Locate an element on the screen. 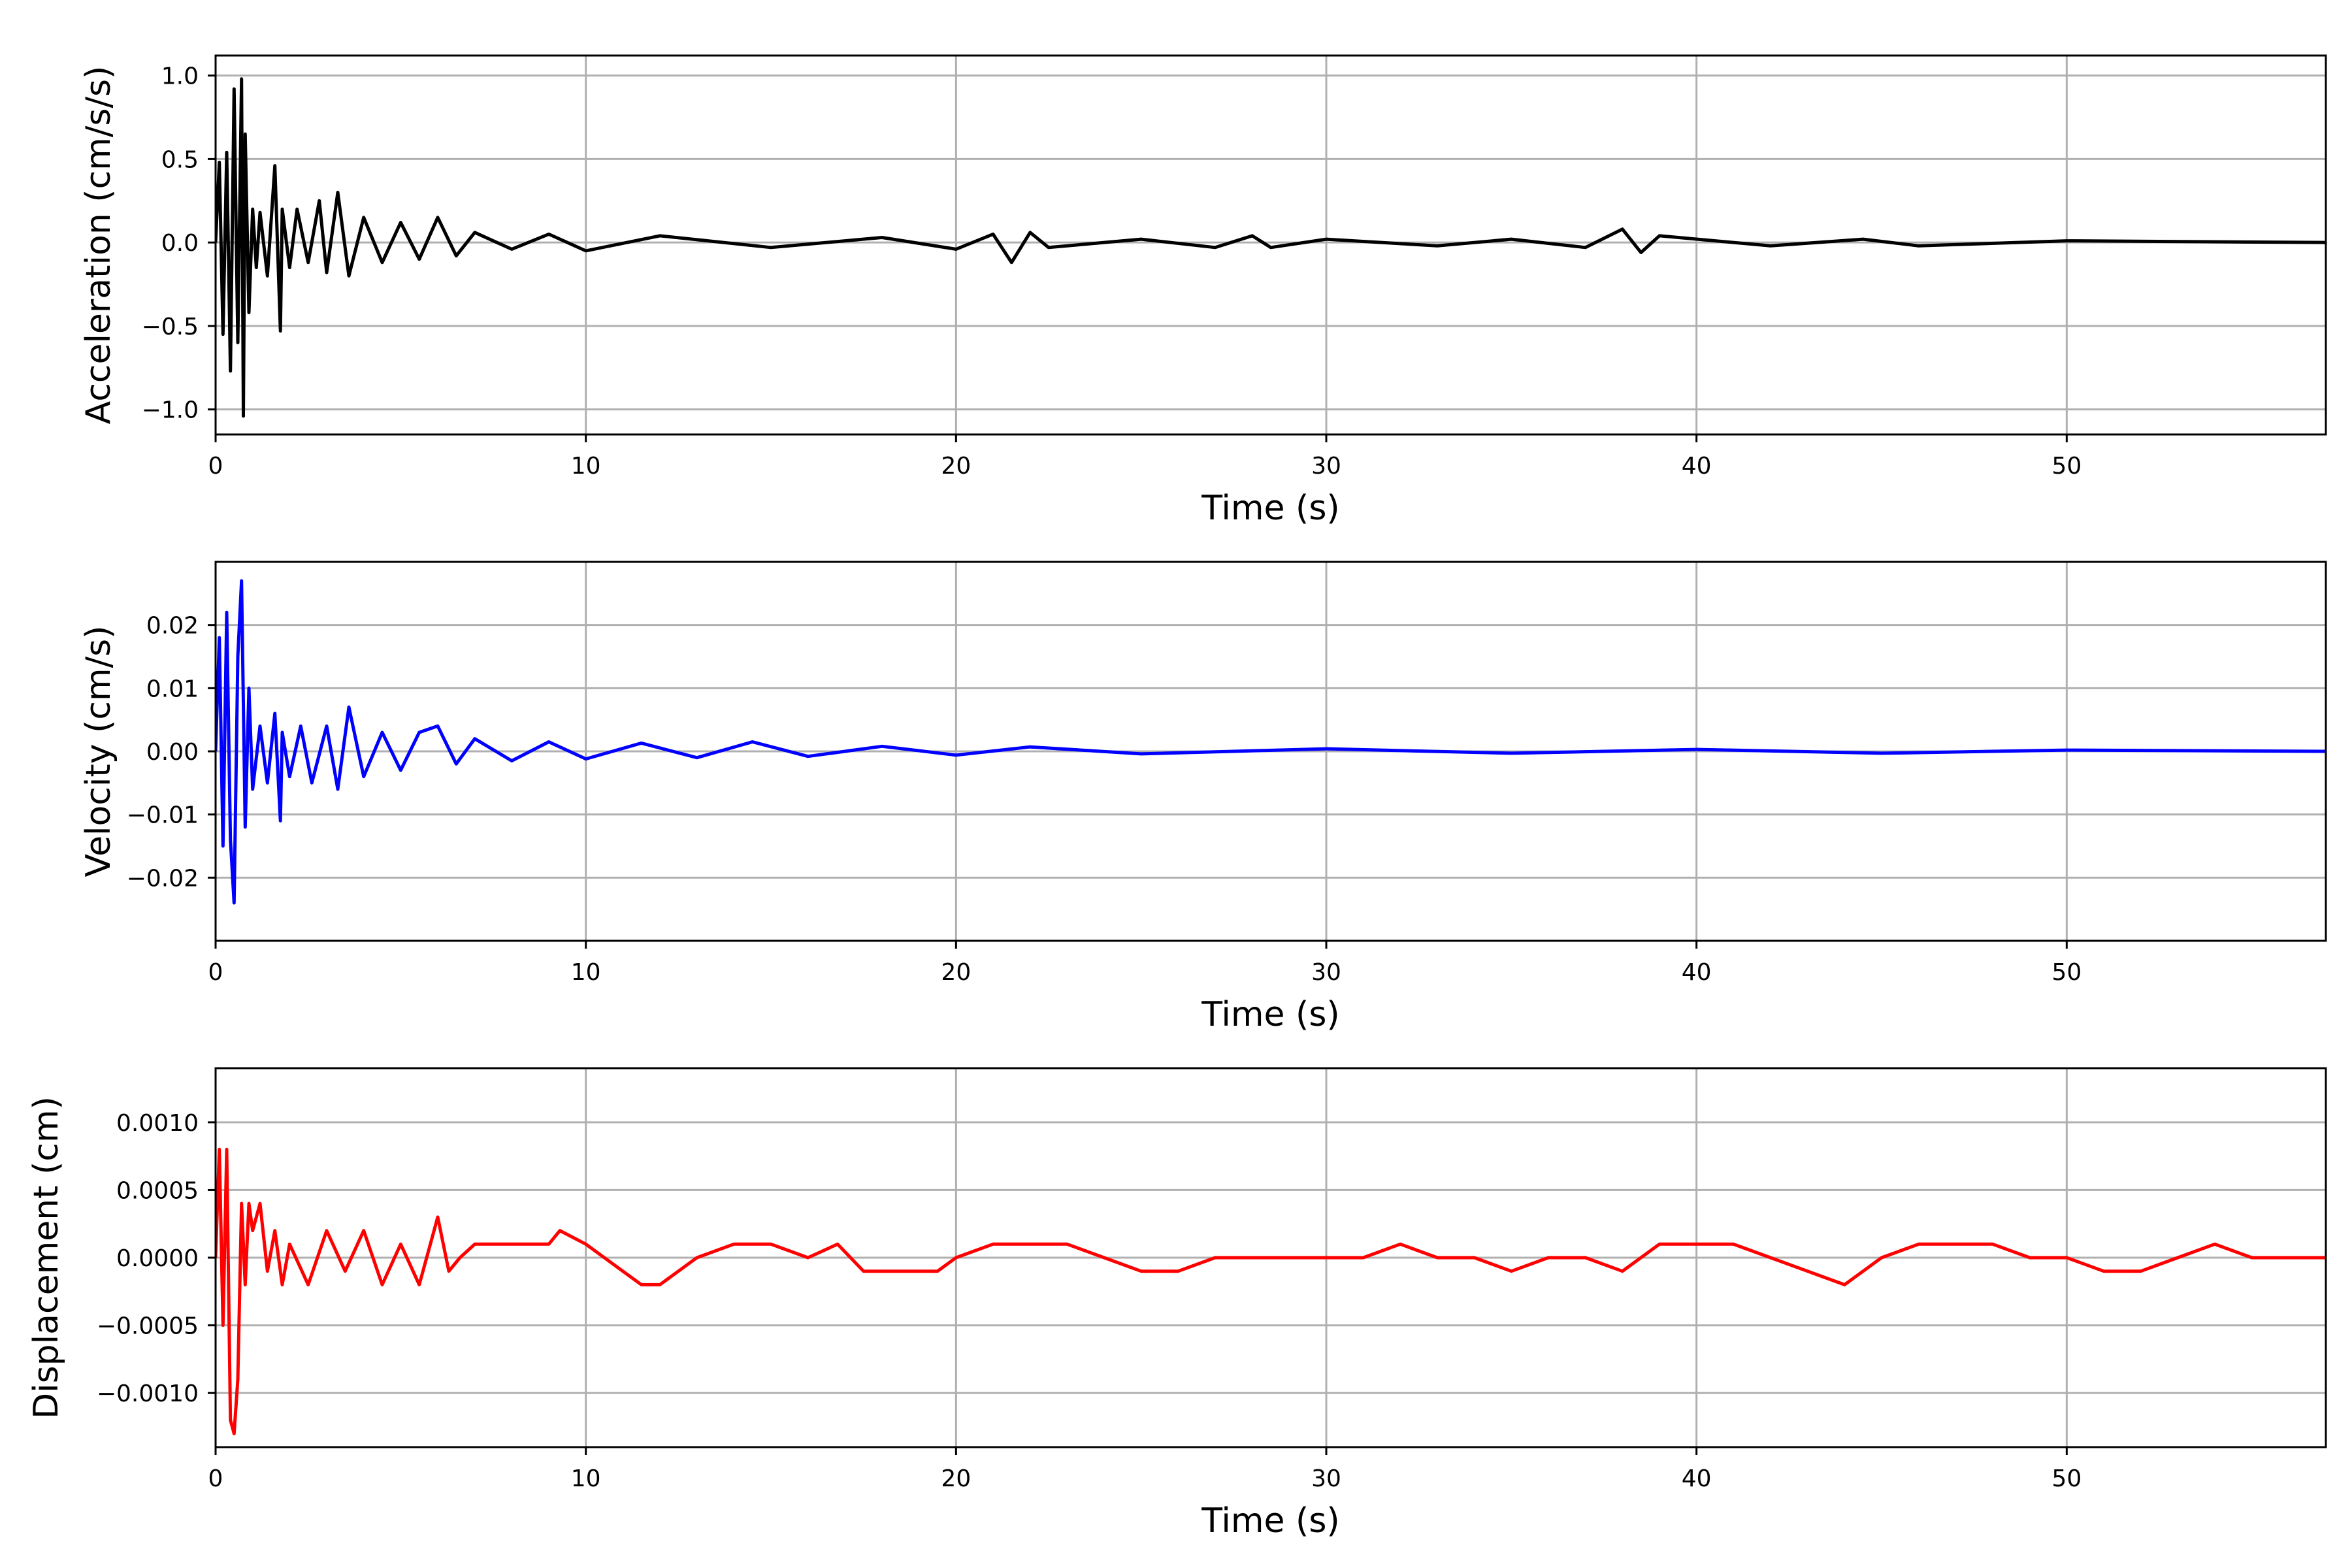 This screenshot has height=1568, width=2352. y-tick-label: 0.0010 is located at coordinates (157, 1123).